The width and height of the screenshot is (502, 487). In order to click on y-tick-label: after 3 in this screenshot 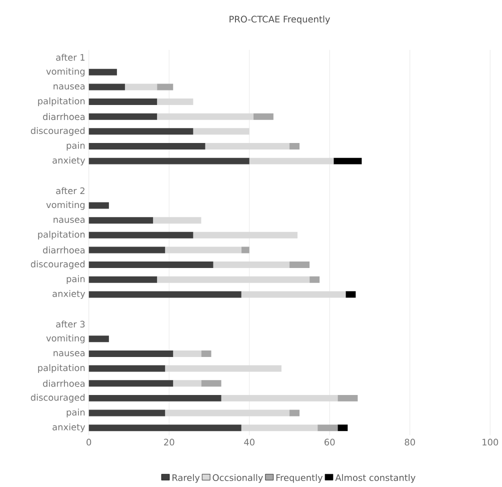, I will do `click(70, 324)`.